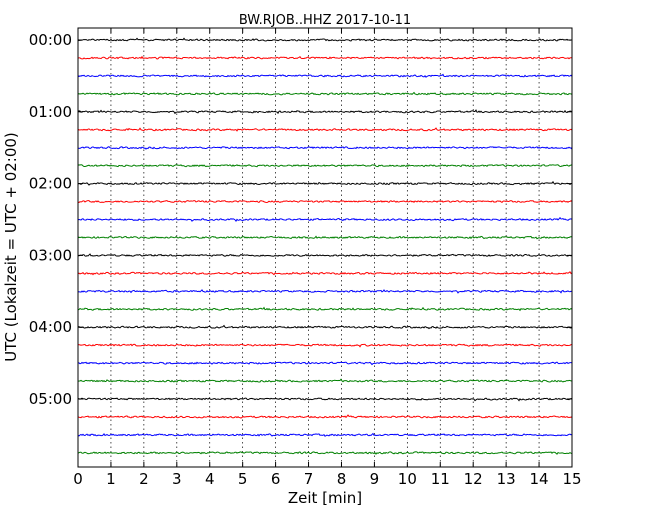 Image resolution: width=650 pixels, height=520 pixels. Describe the element at coordinates (506, 479) in the screenshot. I see `x-tick-label: 13` at that location.